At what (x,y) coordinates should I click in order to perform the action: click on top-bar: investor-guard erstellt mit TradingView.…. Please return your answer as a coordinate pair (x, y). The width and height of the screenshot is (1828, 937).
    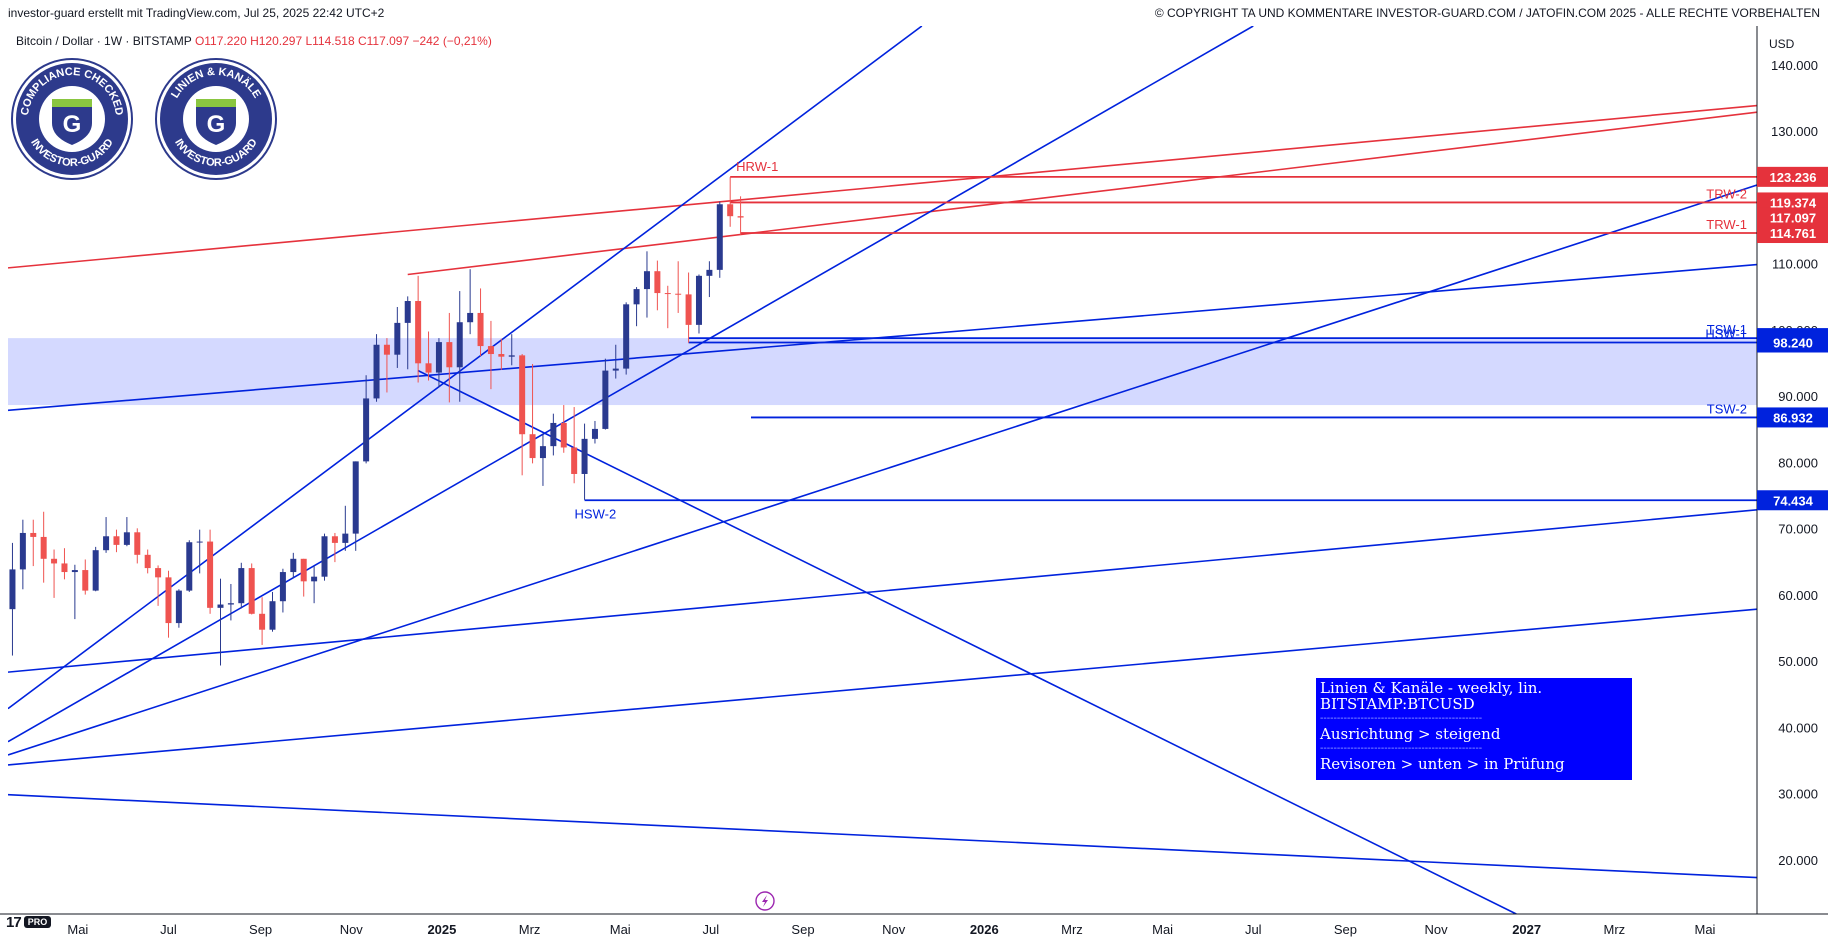
    Looking at the image, I should click on (914, 13).